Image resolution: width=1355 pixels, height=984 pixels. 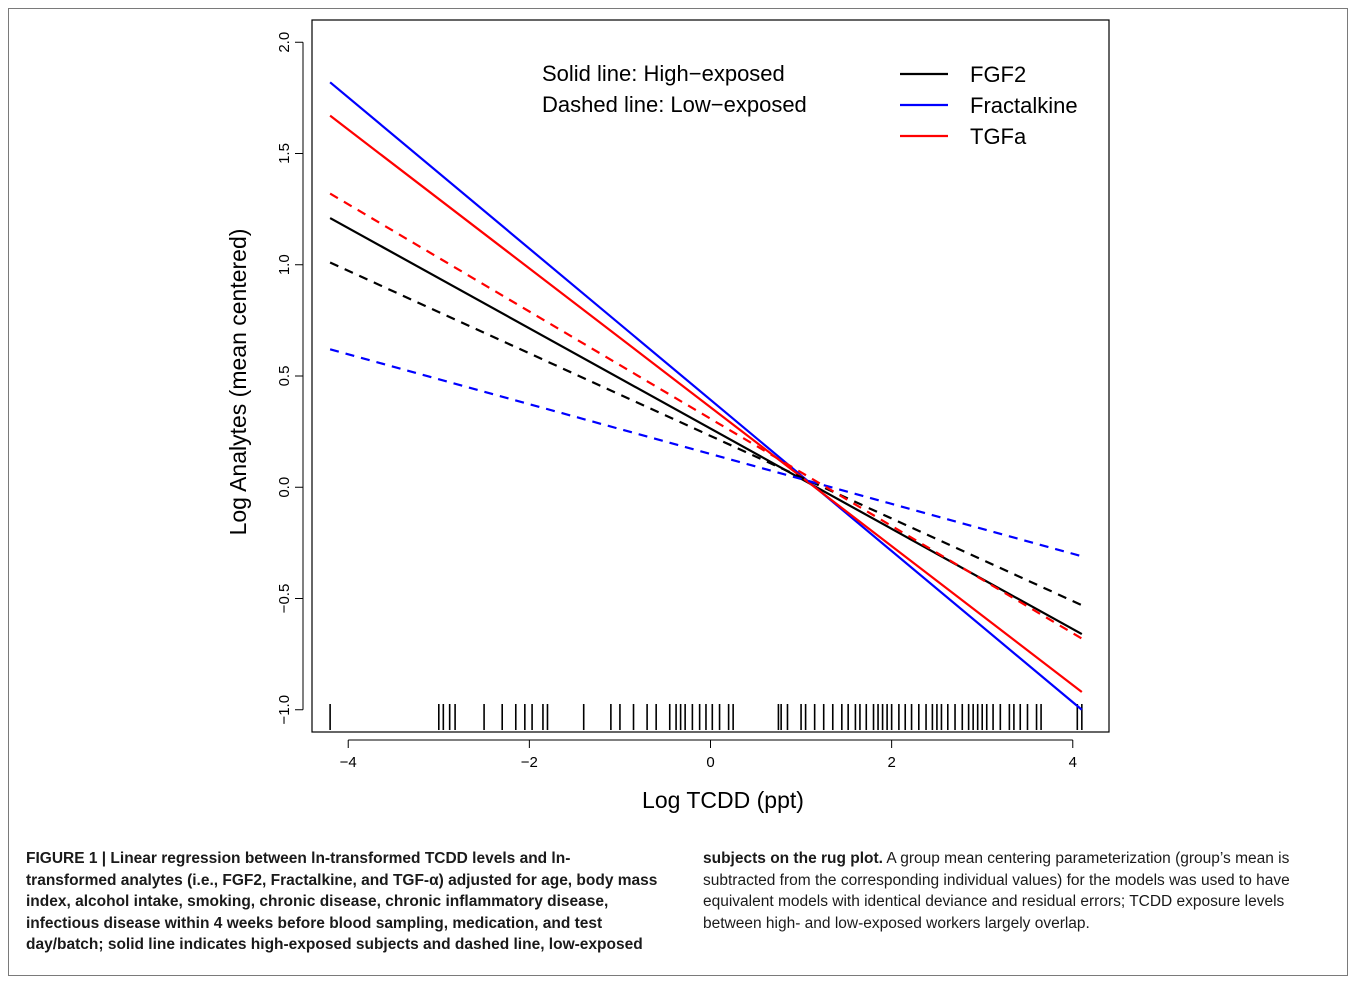 What do you see at coordinates (529, 762) in the screenshot?
I see `x-tick-label: −2` at bounding box center [529, 762].